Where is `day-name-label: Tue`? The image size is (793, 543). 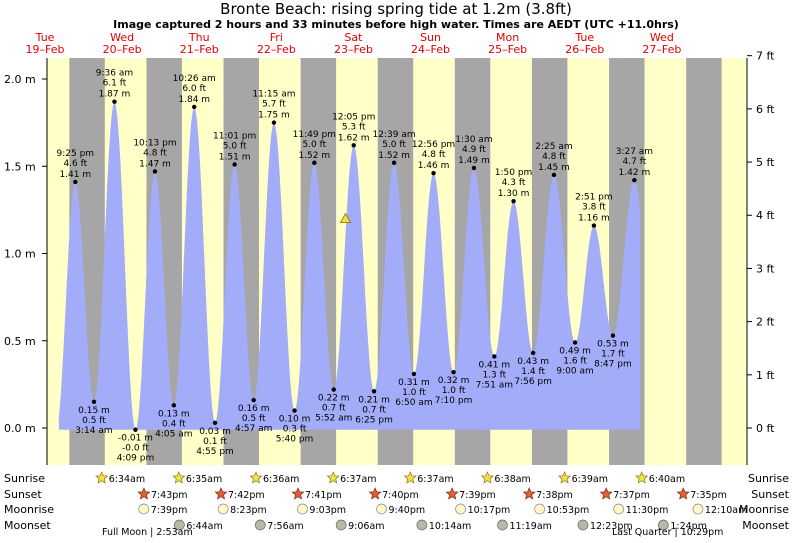
day-name-label: Tue is located at coordinates (584, 37).